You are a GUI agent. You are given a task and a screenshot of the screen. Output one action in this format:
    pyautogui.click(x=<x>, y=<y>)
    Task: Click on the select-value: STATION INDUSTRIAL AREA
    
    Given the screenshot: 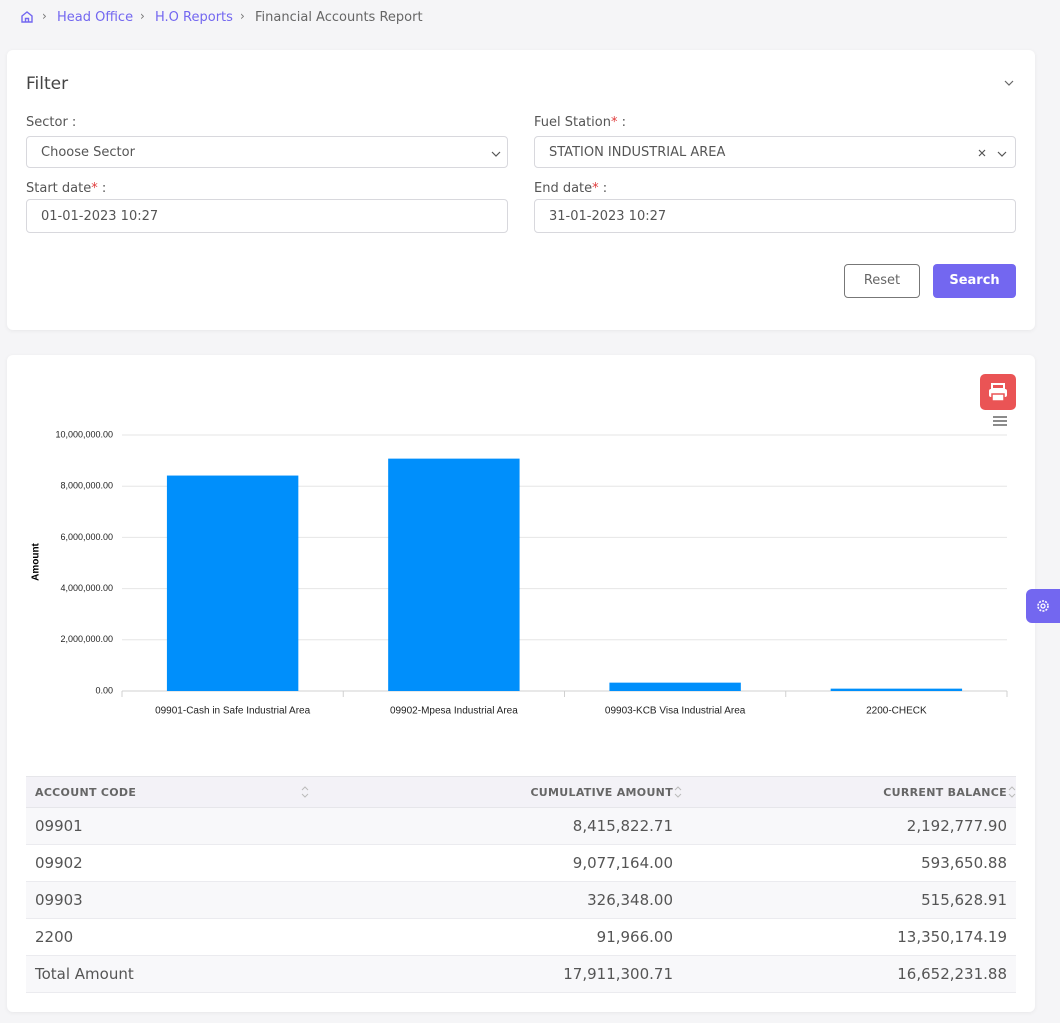 What is the action you would take?
    pyautogui.click(x=637, y=152)
    